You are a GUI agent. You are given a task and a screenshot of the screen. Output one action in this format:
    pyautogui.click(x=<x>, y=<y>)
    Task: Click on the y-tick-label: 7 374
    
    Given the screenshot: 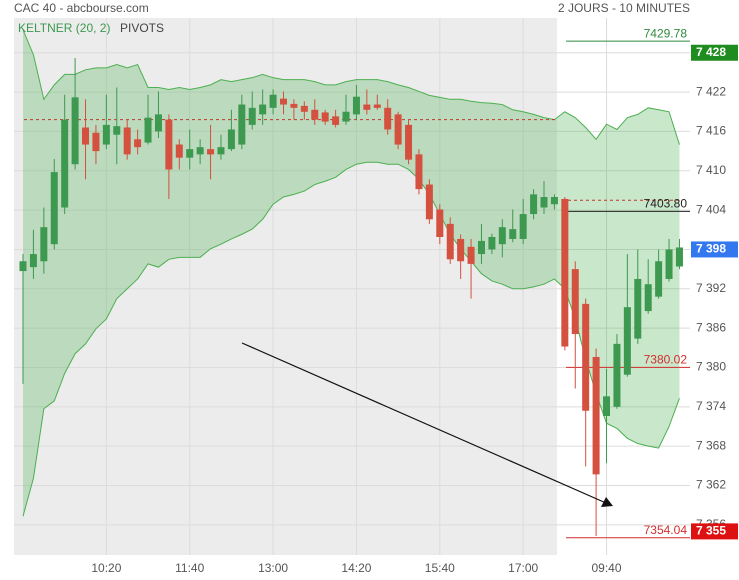 What is the action you would take?
    pyautogui.click(x=711, y=406)
    